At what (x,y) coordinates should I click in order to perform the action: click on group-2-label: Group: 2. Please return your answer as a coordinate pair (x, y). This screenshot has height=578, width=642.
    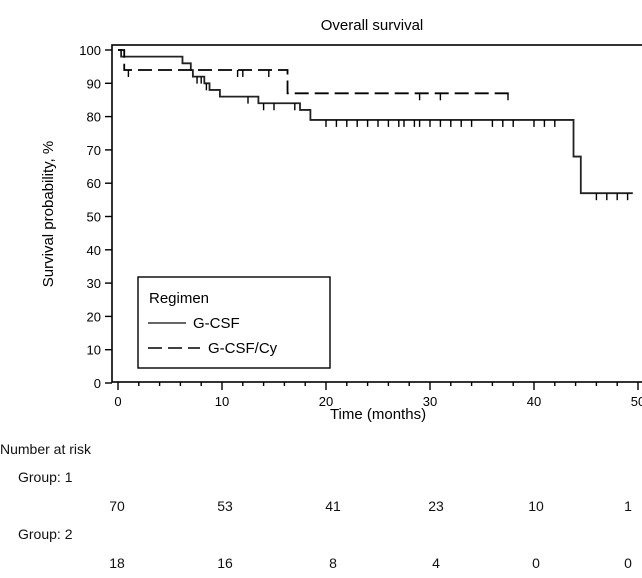
    Looking at the image, I should click on (45, 534).